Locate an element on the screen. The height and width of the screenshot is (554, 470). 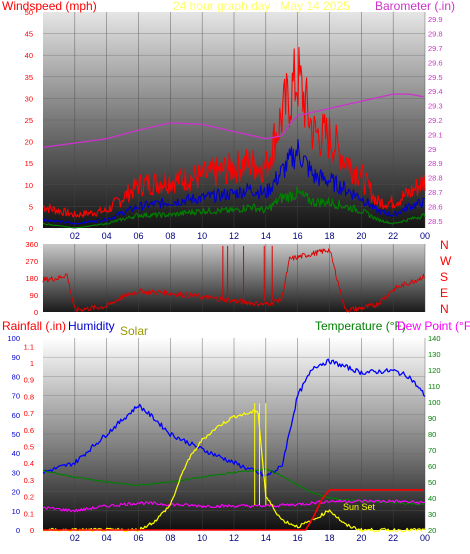
dir-y-tick: 0 is located at coordinates (36, 312).